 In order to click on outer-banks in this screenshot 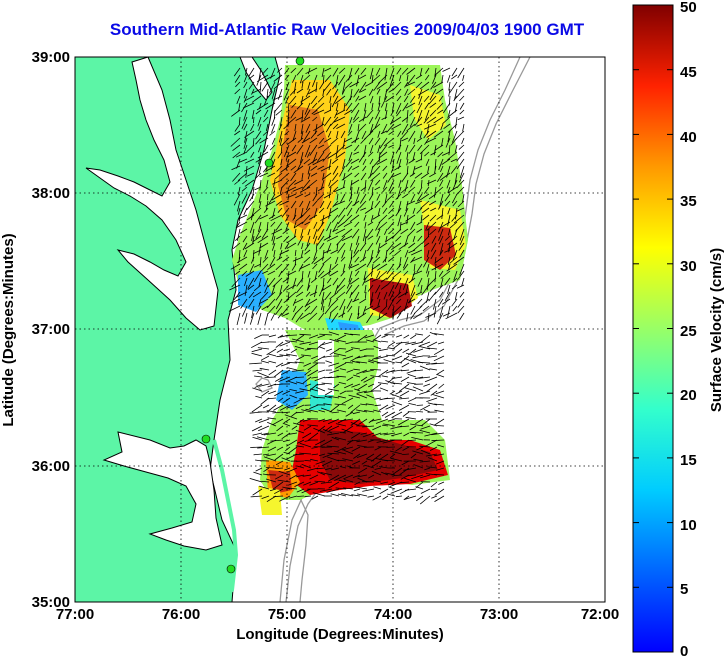, I will do `click(225, 520)`.